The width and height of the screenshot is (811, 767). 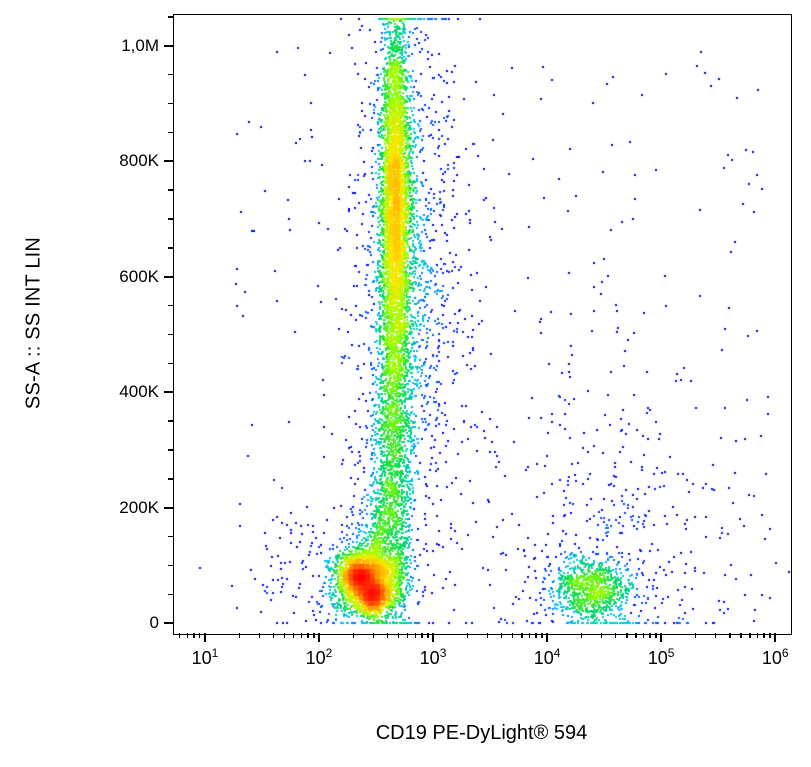 I want to click on x-tick-label: 10⁵, so click(x=661, y=657).